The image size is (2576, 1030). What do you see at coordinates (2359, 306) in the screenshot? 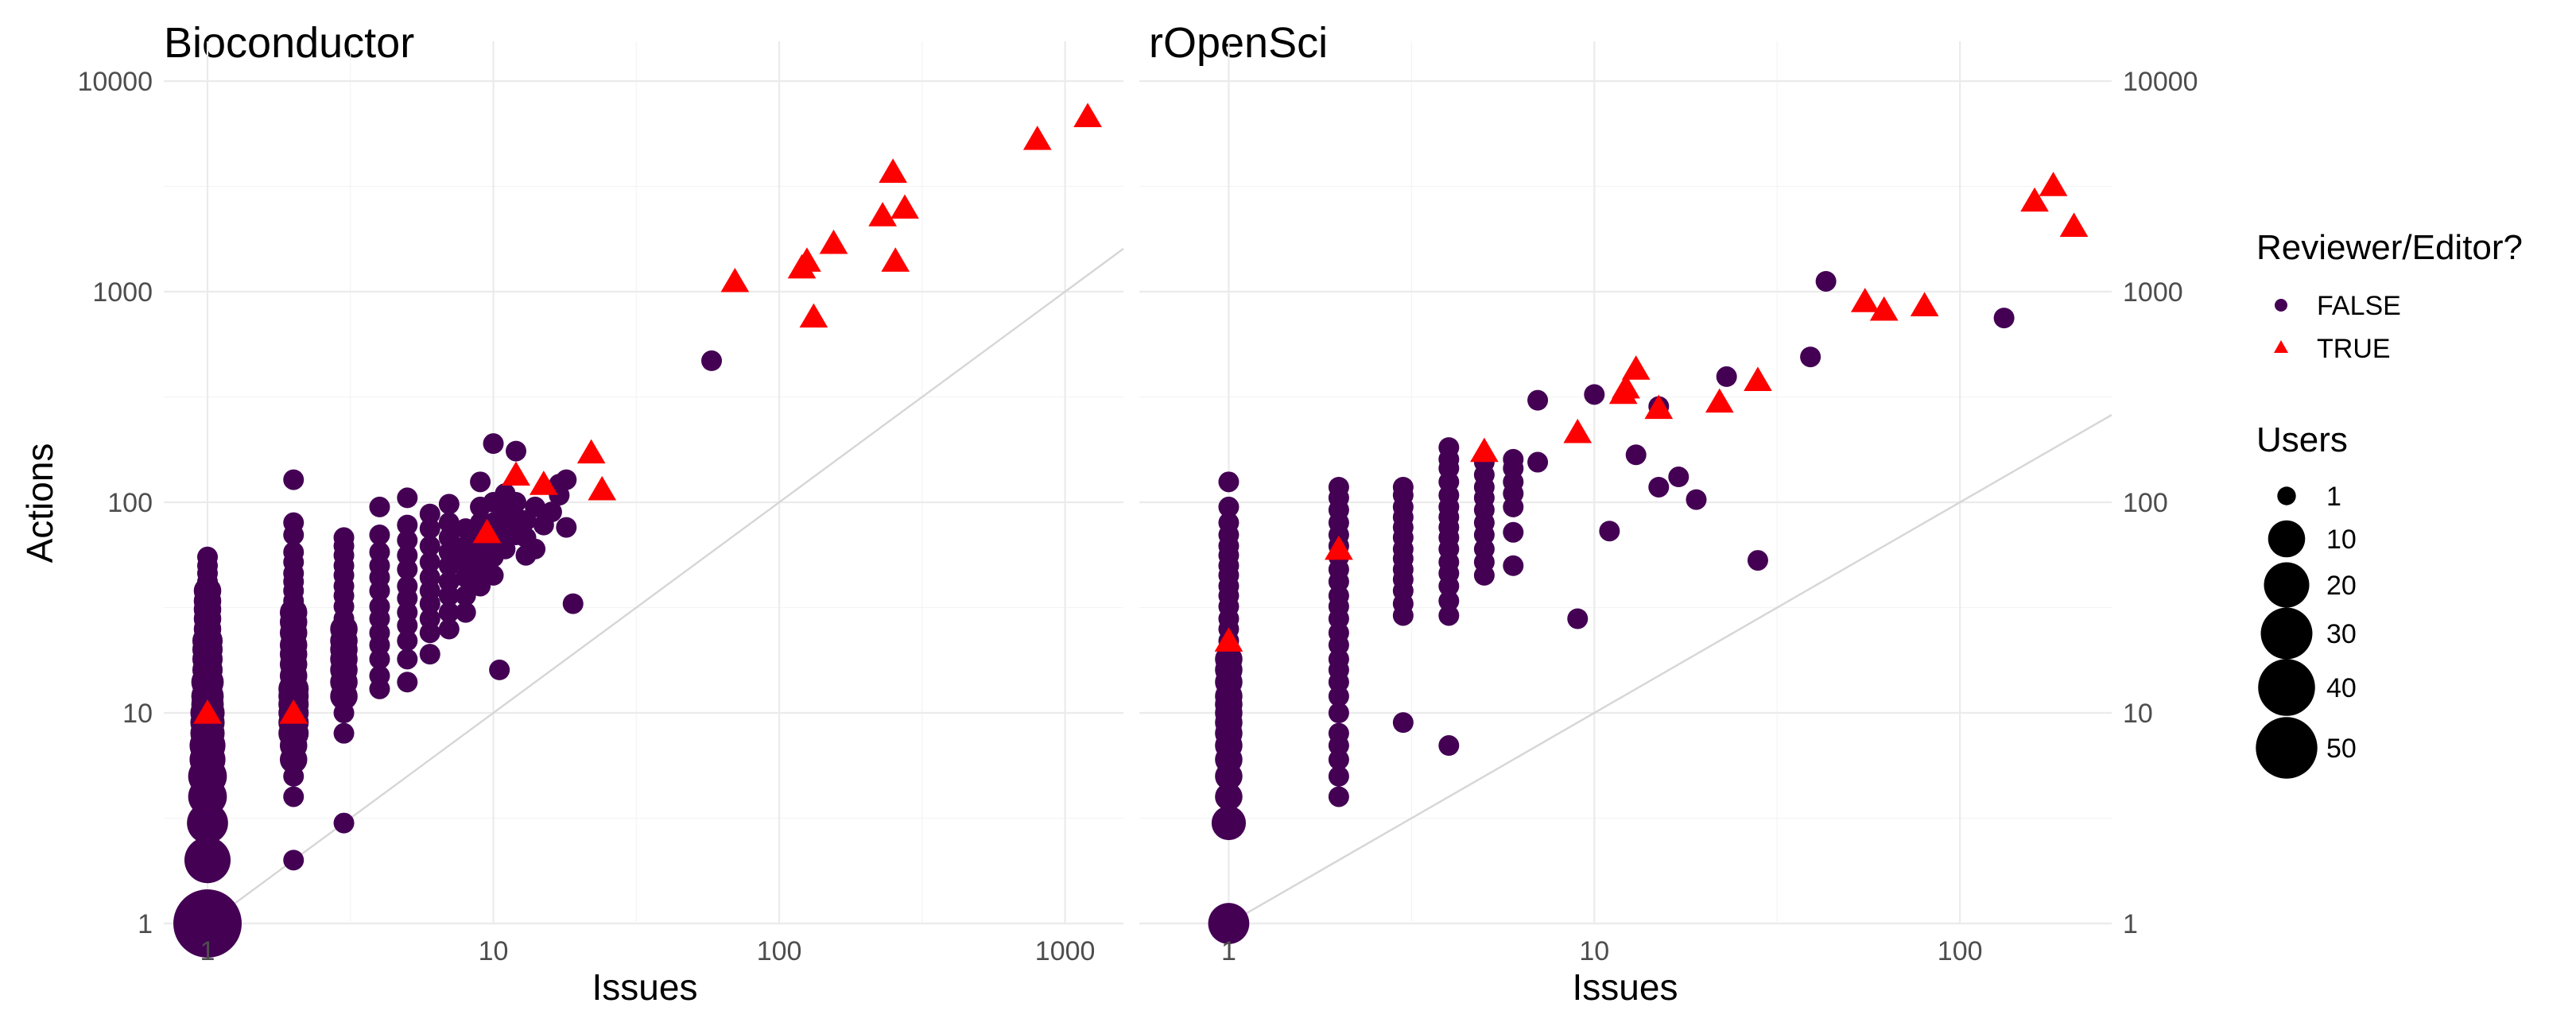
I see `legend-label-false: FALSE` at bounding box center [2359, 306].